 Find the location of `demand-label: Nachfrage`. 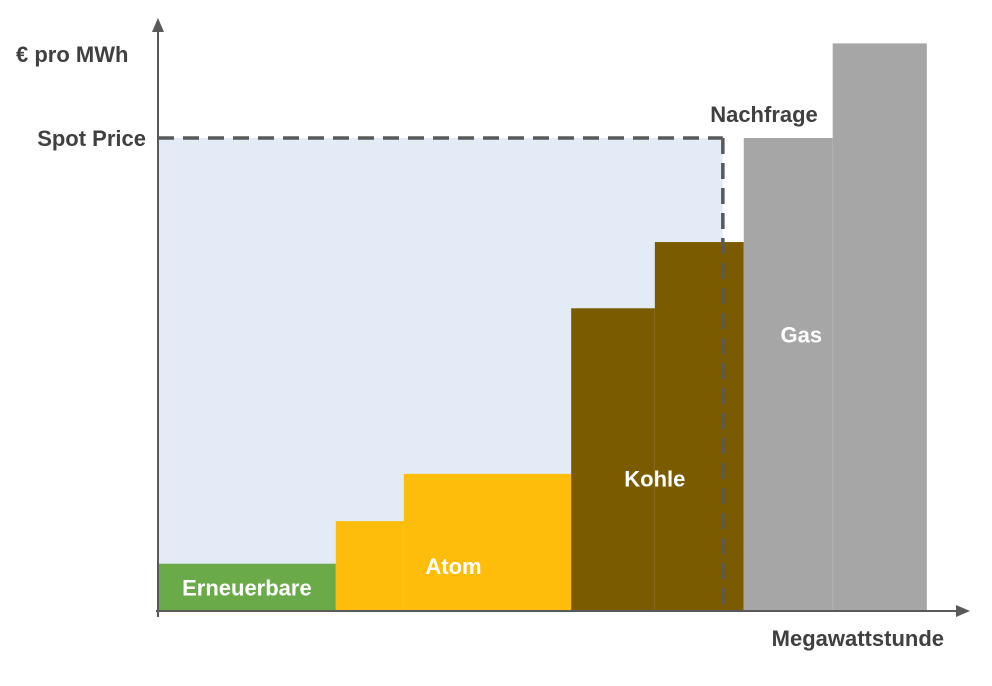

demand-label: Nachfrage is located at coordinates (764, 114).